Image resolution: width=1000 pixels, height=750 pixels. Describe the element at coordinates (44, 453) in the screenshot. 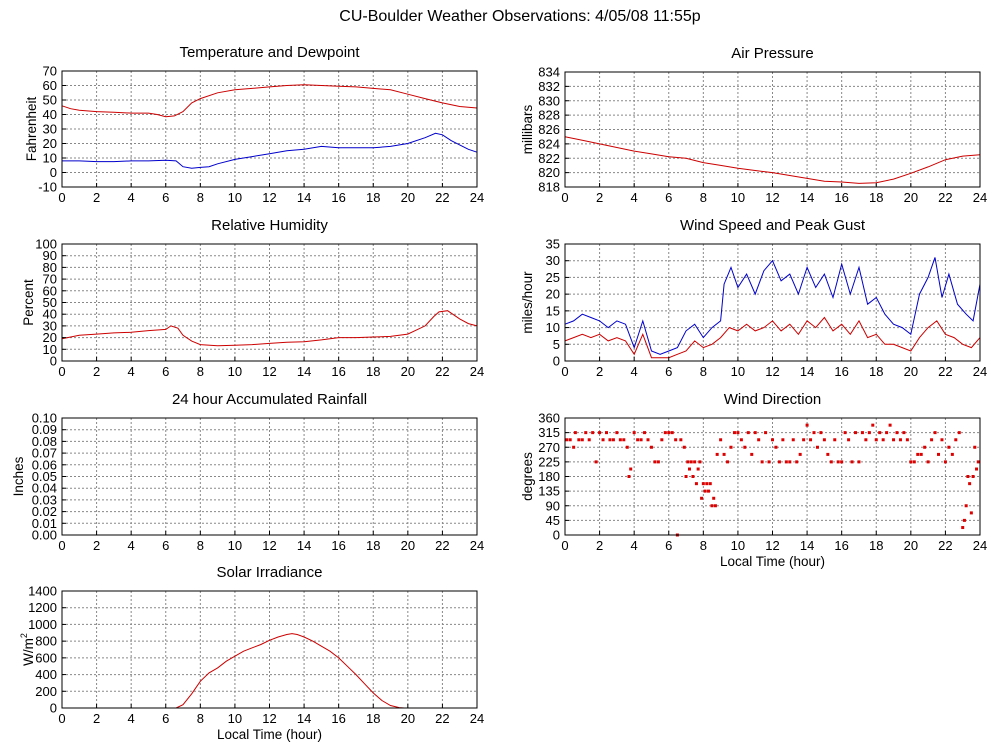

I see `rainfall-ytick-label: 0.07` at that location.